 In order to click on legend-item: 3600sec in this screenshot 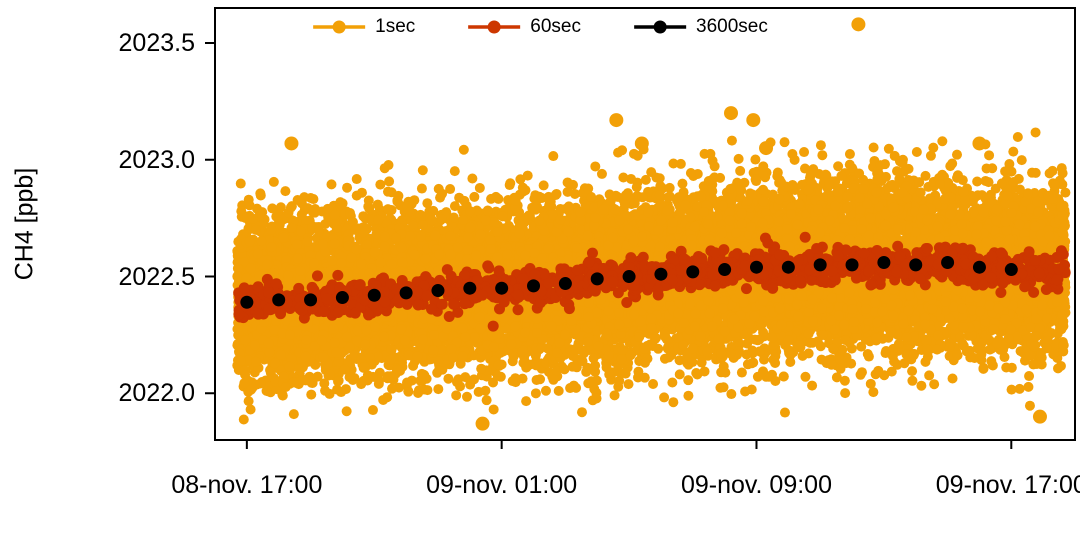, I will do `click(700, 27)`.